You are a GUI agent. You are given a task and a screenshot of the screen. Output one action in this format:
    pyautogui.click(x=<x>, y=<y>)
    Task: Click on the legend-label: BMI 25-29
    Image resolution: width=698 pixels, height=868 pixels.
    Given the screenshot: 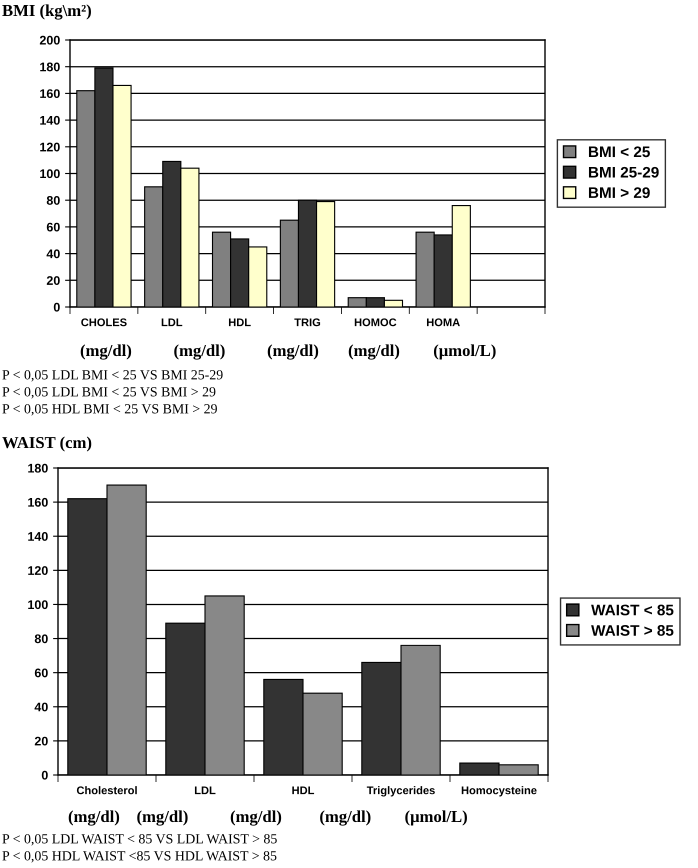 What is the action you would take?
    pyautogui.click(x=623, y=172)
    